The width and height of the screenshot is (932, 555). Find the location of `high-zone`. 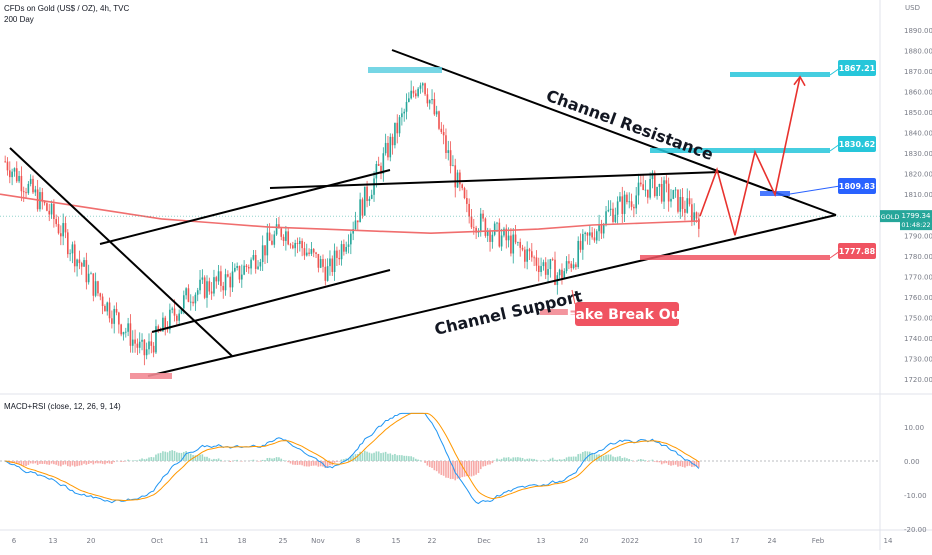

high-zone is located at coordinates (405, 70).